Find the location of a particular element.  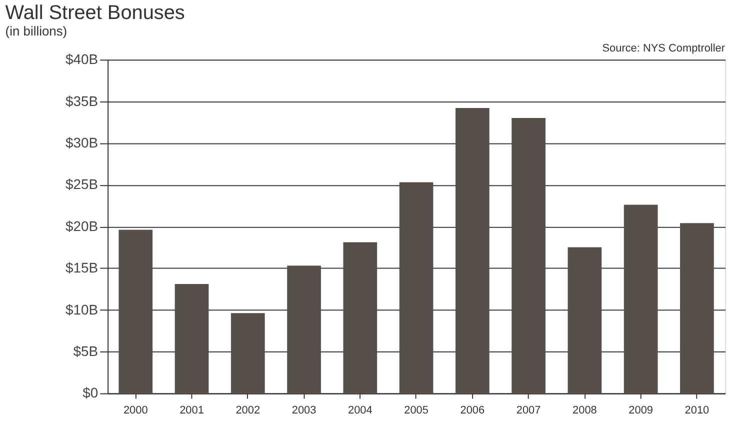

y-tick-label: $15B is located at coordinates (82, 268).